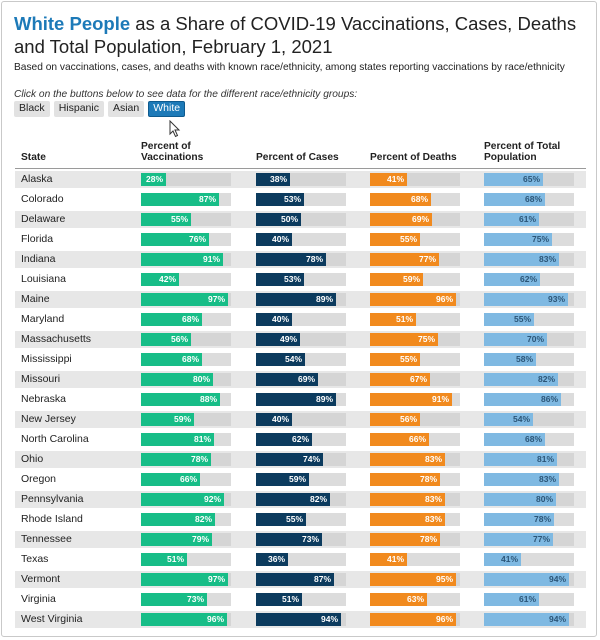 The image size is (600, 640). What do you see at coordinates (172, 152) in the screenshot?
I see `header-vaccinations: Percent of Vaccinations` at bounding box center [172, 152].